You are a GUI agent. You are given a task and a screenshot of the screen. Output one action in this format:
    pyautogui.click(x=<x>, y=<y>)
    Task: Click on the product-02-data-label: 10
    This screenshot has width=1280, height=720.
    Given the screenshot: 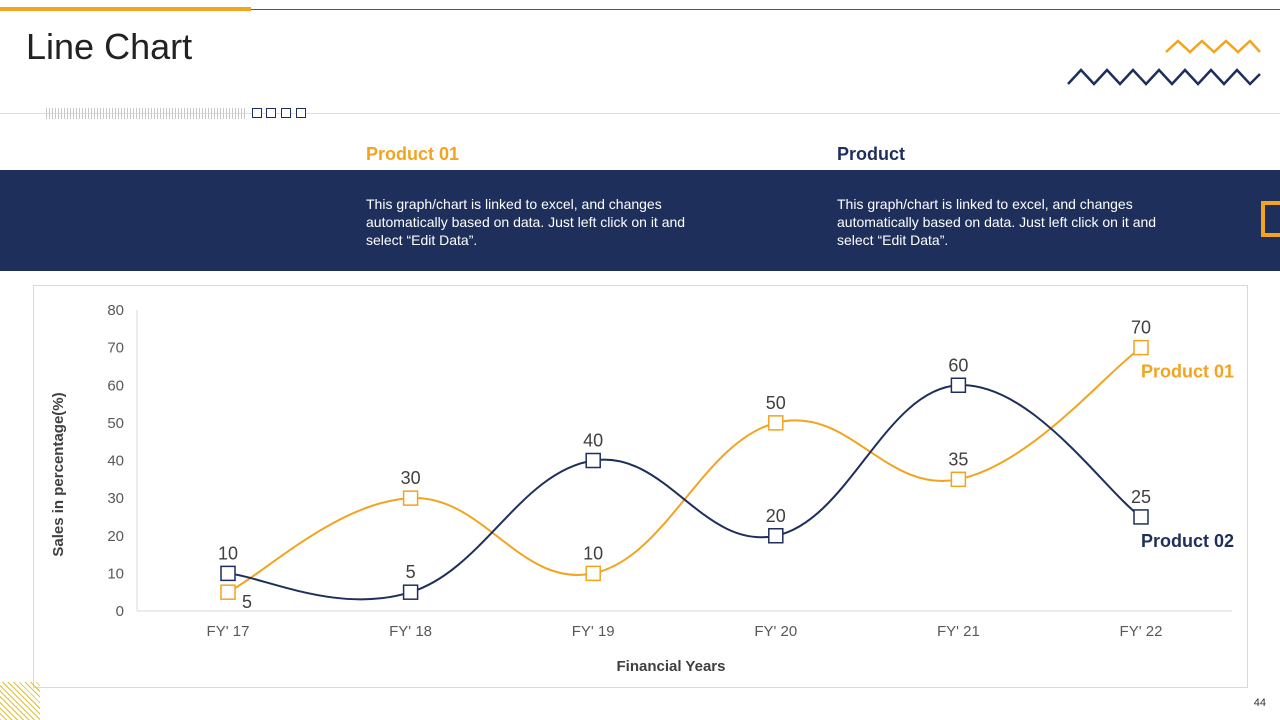 What is the action you would take?
    pyautogui.click(x=228, y=553)
    